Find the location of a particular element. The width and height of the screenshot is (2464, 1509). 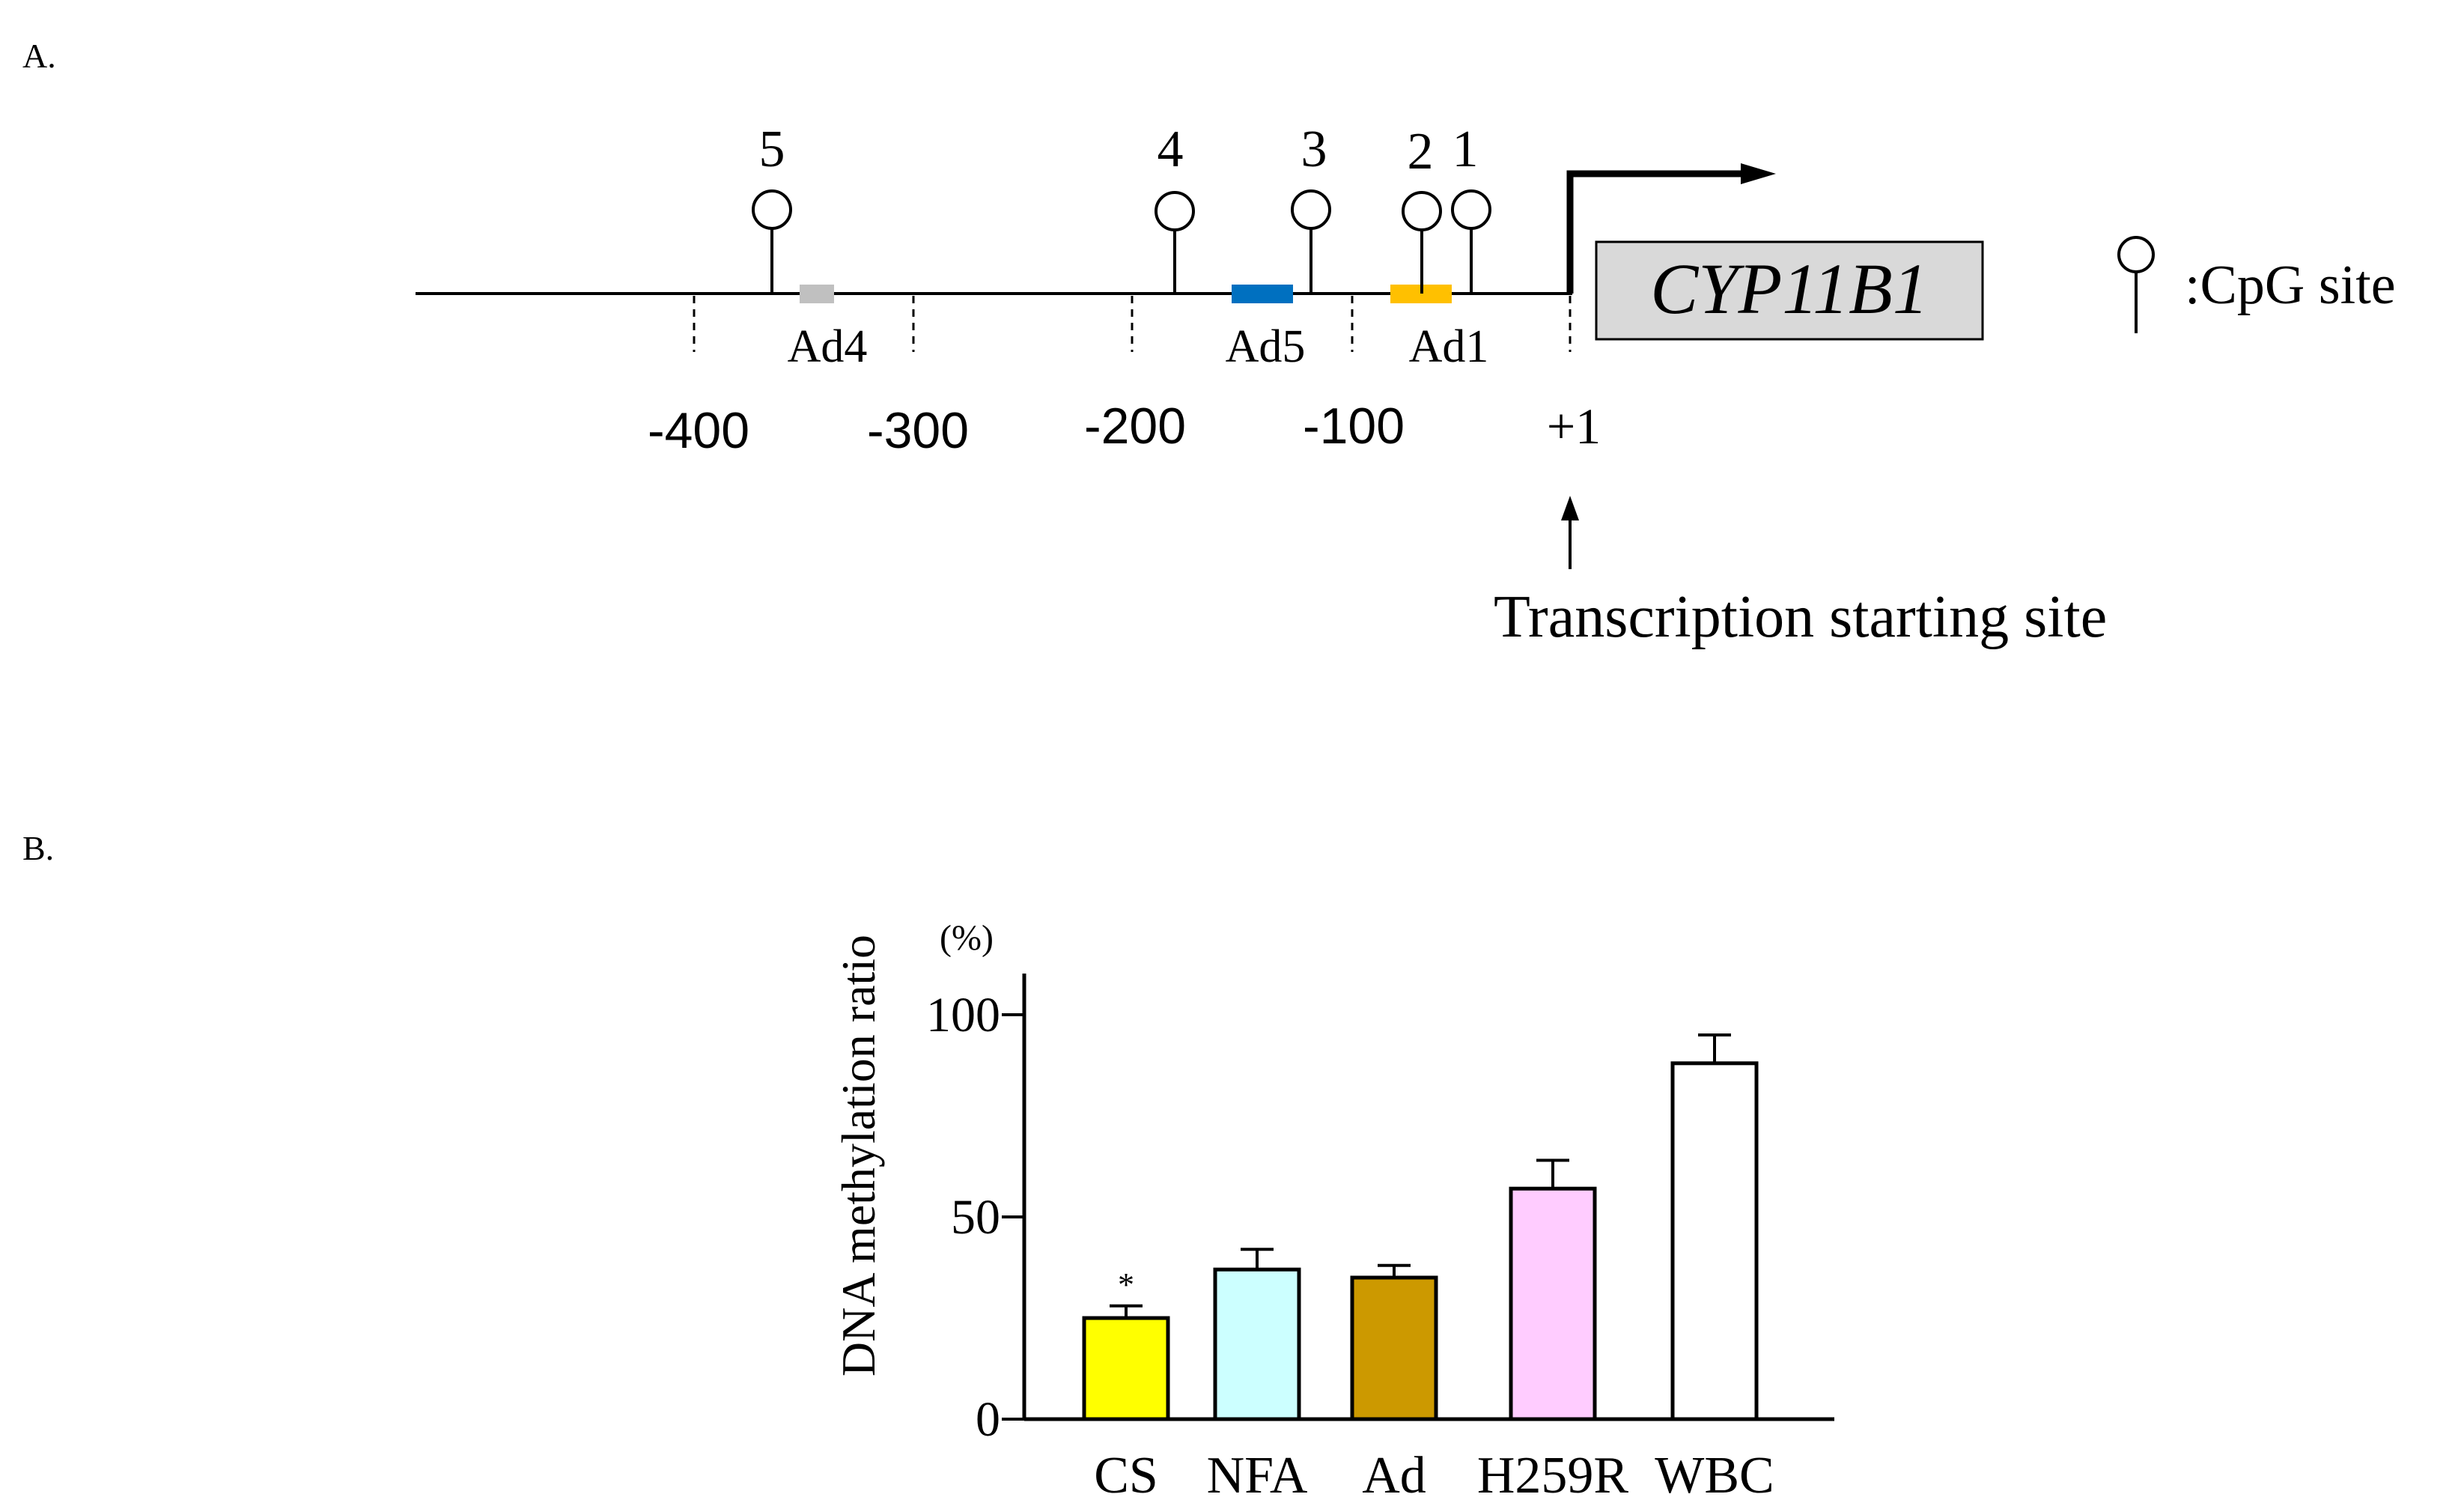

bar-wbc is located at coordinates (1714, 1241).